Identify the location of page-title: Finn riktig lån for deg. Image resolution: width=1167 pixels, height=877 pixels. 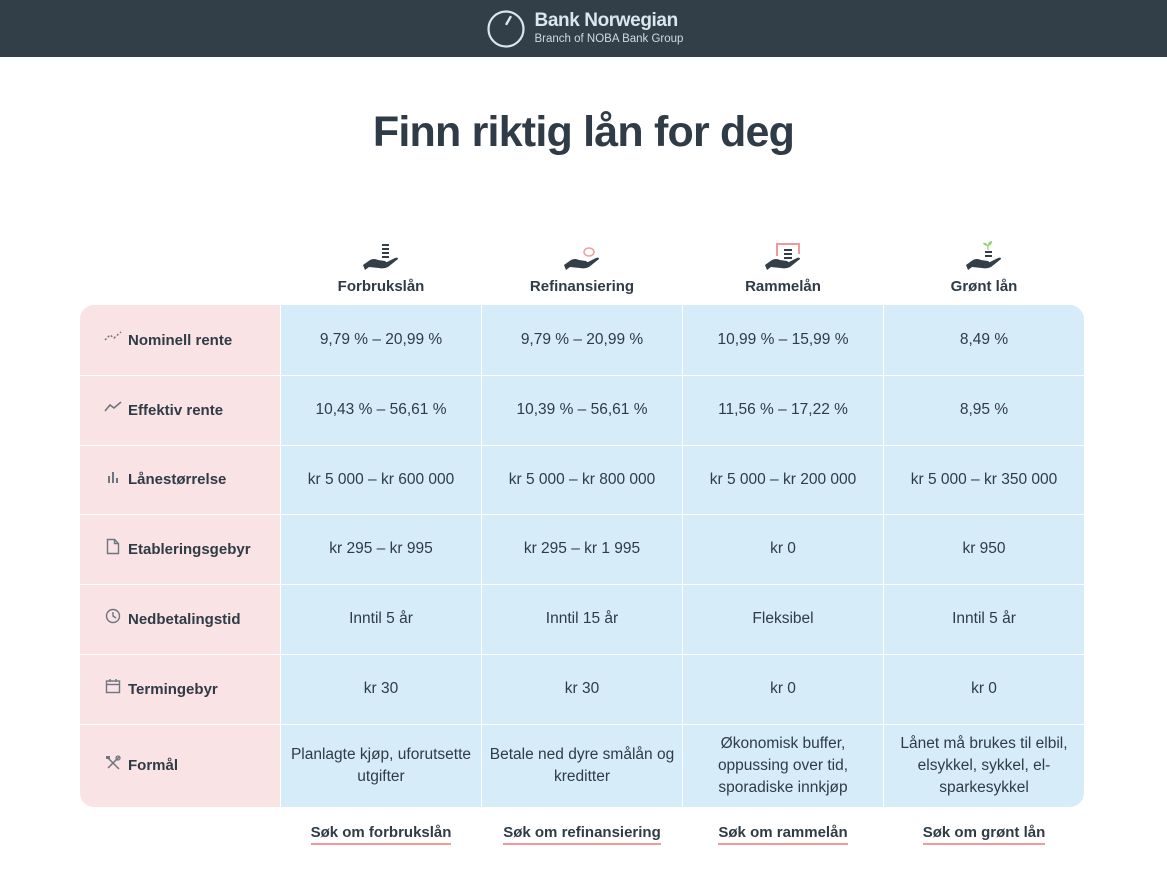
(583, 132).